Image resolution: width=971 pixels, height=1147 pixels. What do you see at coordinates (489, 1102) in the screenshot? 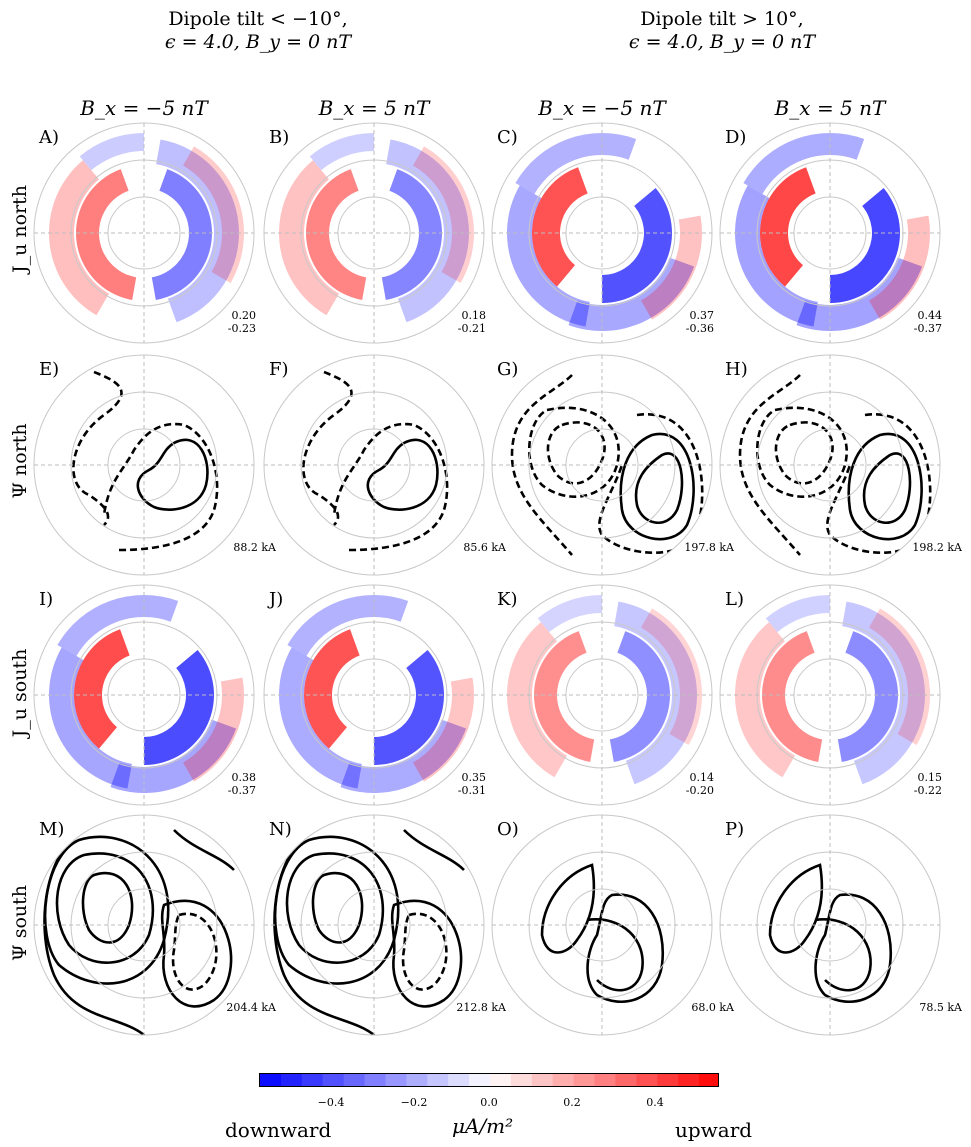
I see `colorbar-tick: 0.0` at bounding box center [489, 1102].